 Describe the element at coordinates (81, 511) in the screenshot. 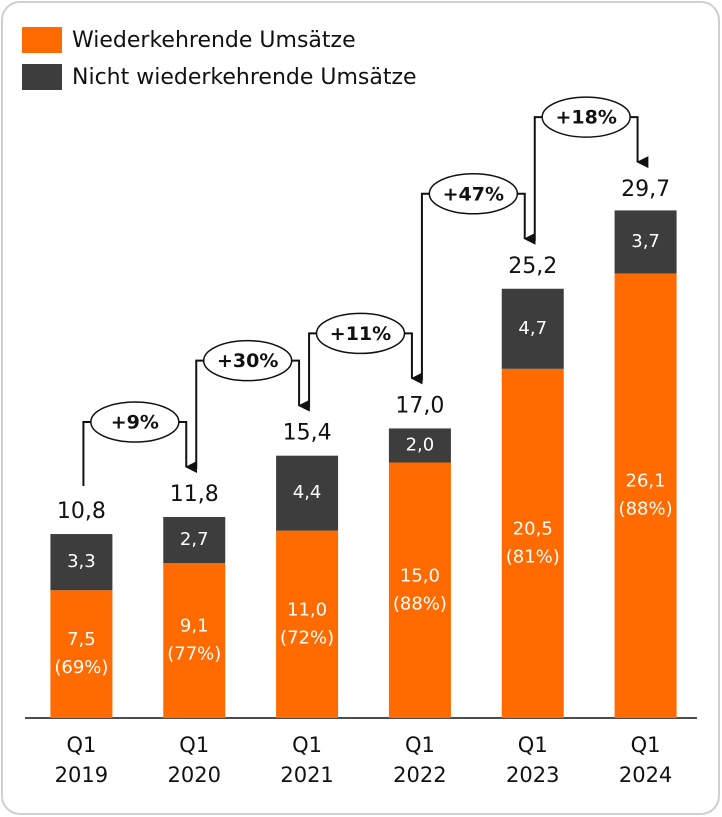

I see `total-label: 10,8` at that location.